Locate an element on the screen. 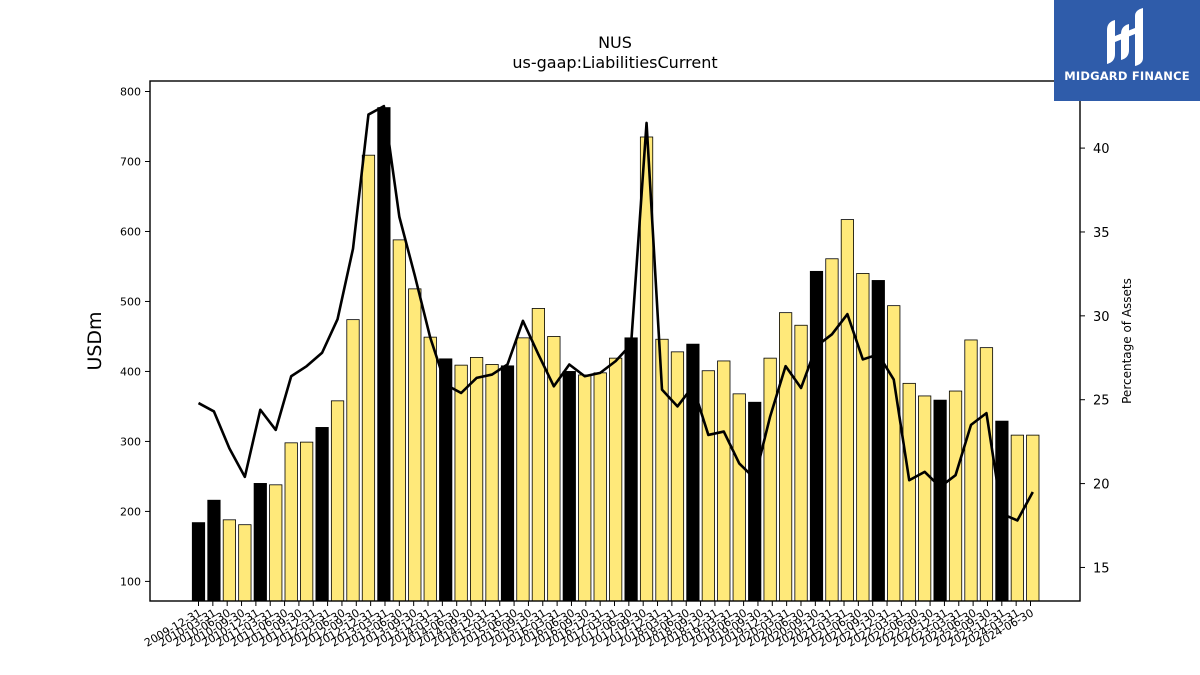 This screenshot has height=675, width=1200. y-tick-label: 600 is located at coordinates (130, 231).